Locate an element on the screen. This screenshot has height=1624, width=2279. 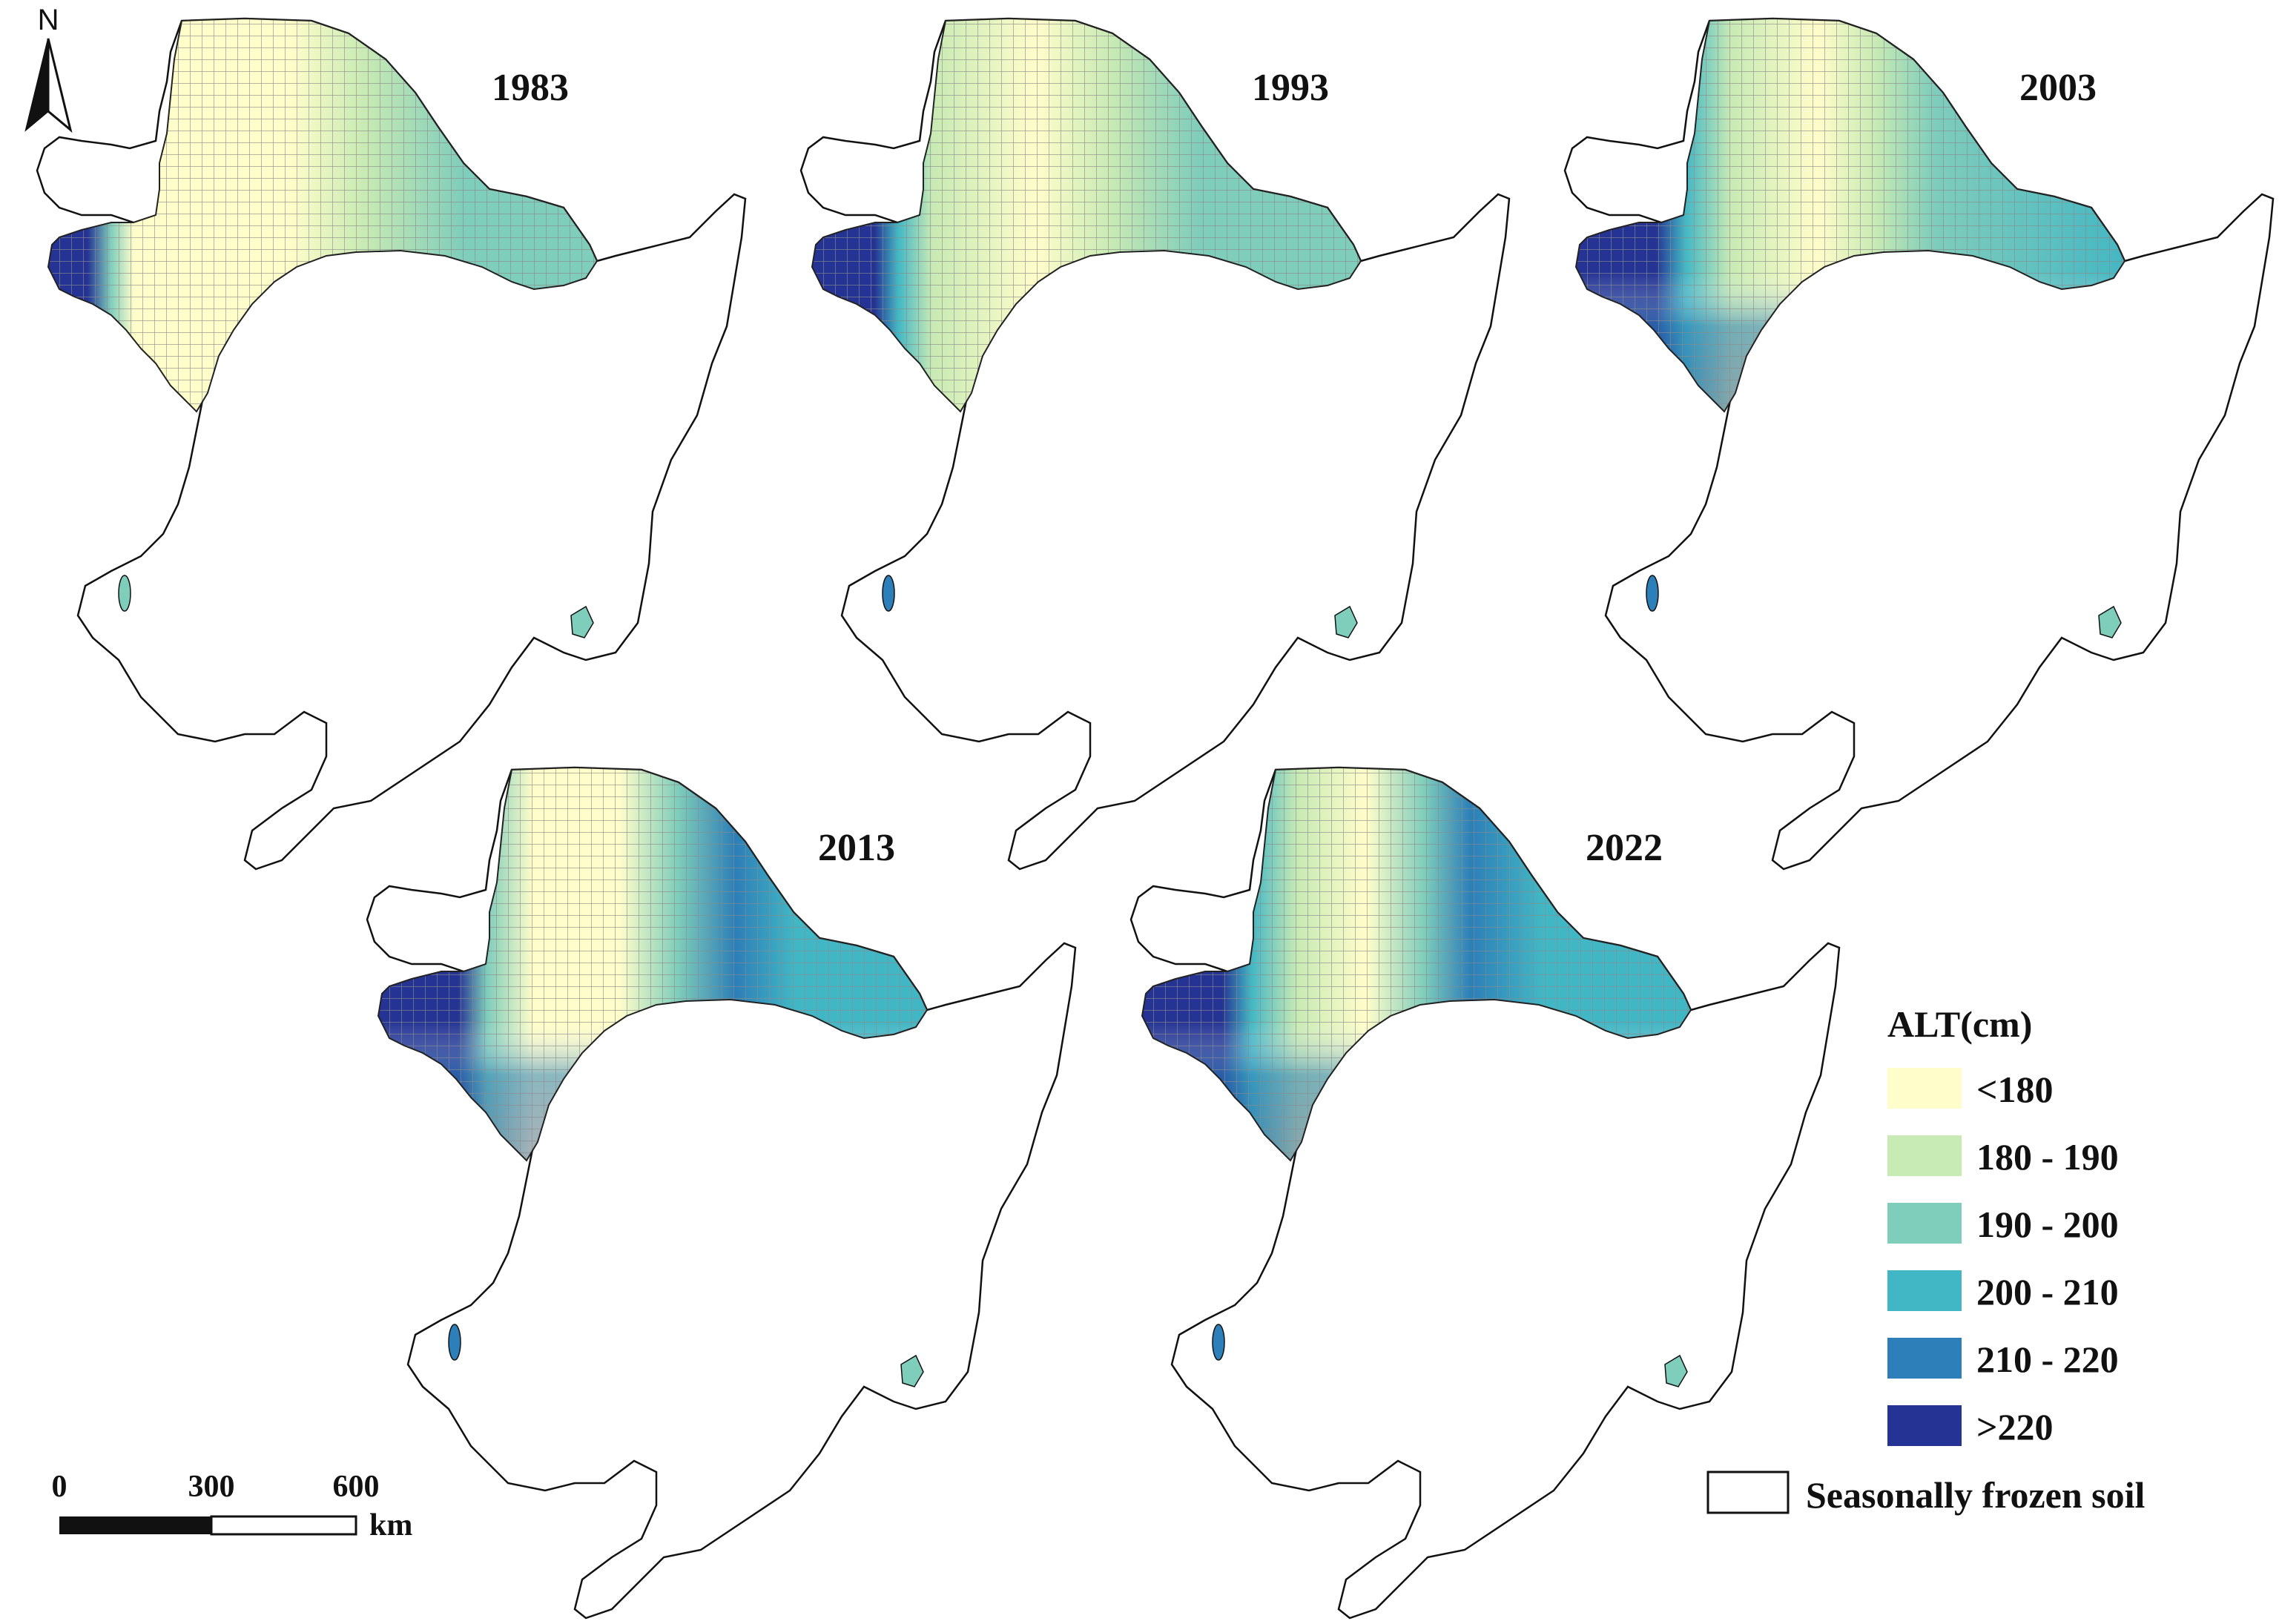
legend-label: 180 - 190 is located at coordinates (2048, 1157).